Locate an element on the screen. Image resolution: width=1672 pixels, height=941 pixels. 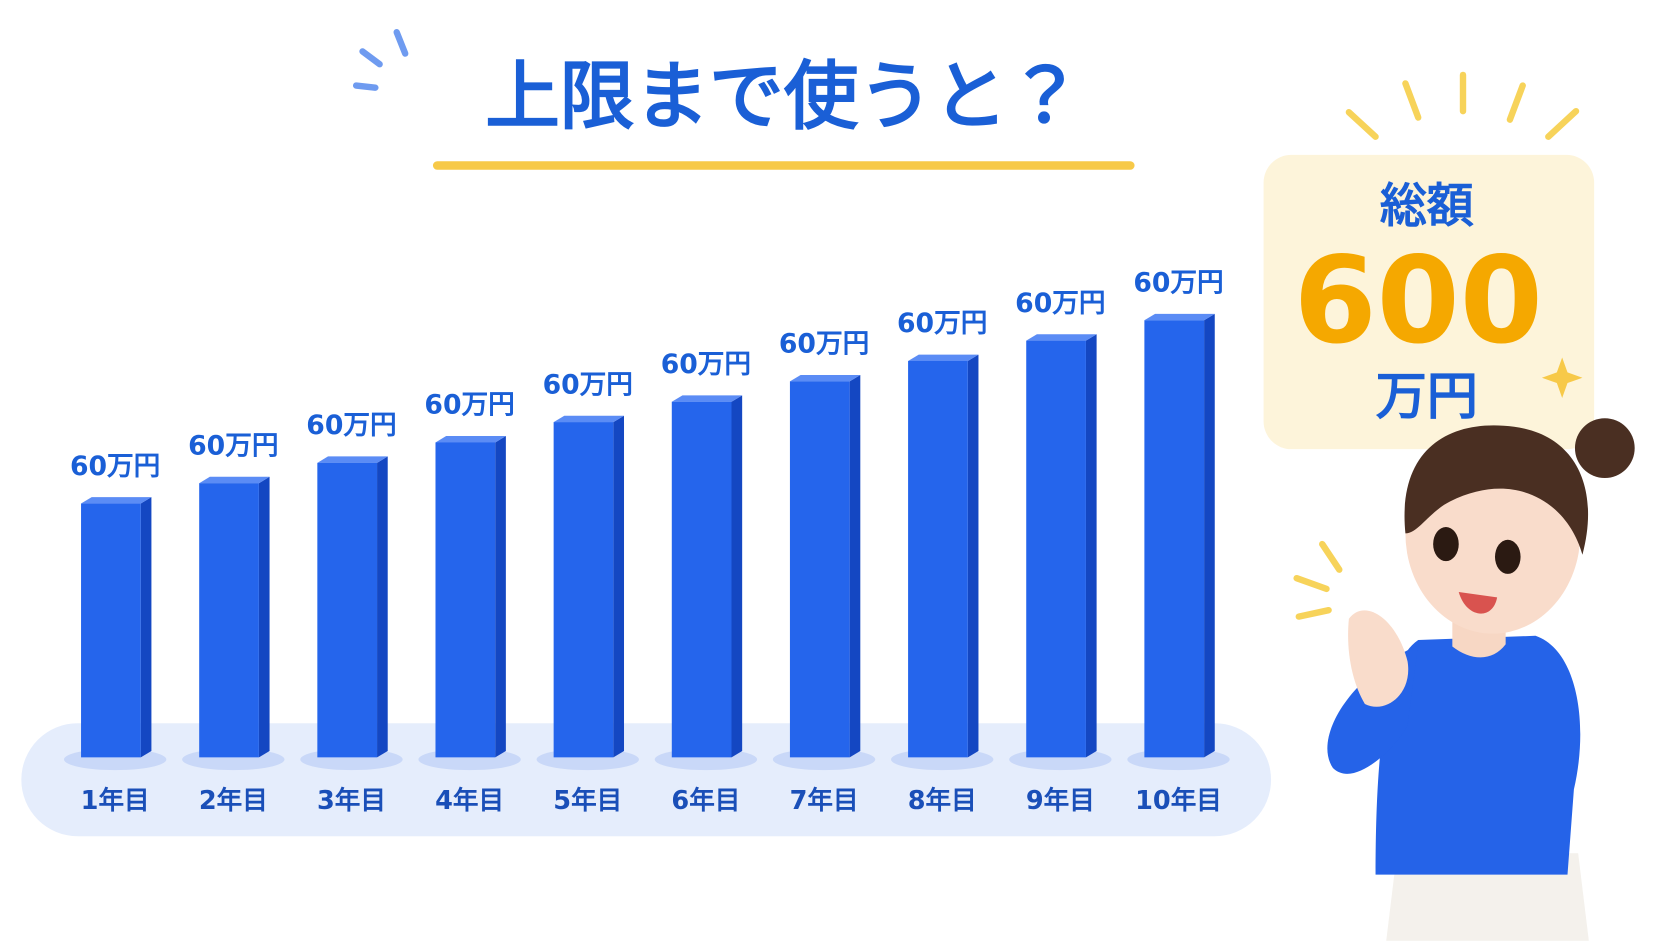
category-label: 8年目 is located at coordinates (942, 800).